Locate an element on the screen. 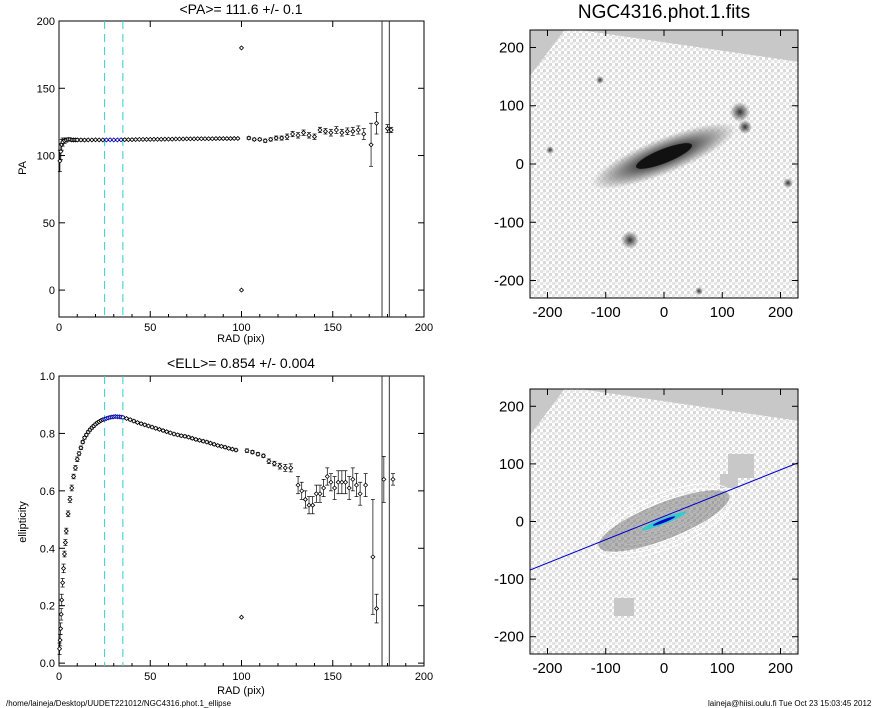 This screenshot has width=885, height=708. fit-center-highlight is located at coordinates (664, 521).